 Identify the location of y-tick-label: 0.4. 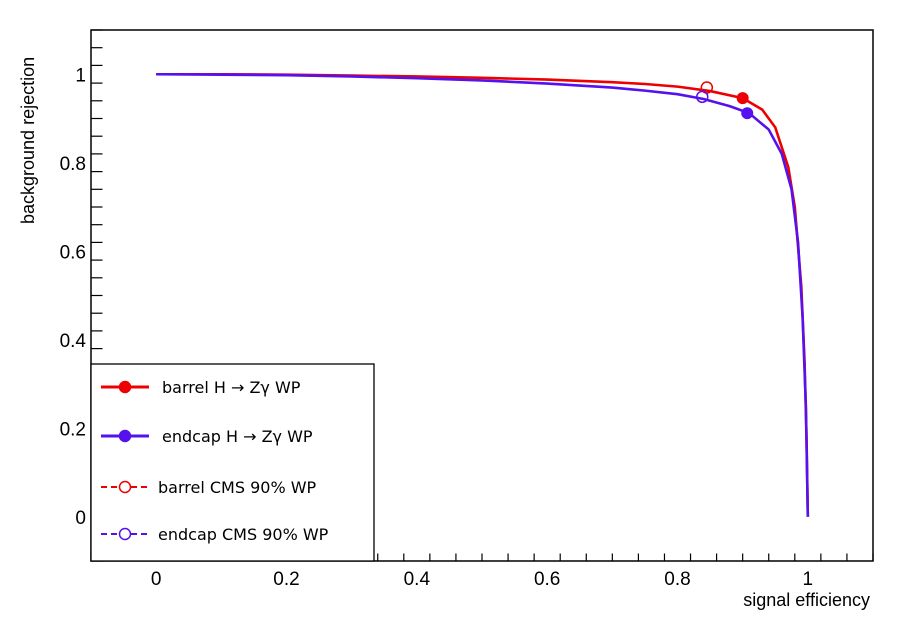
(73, 341).